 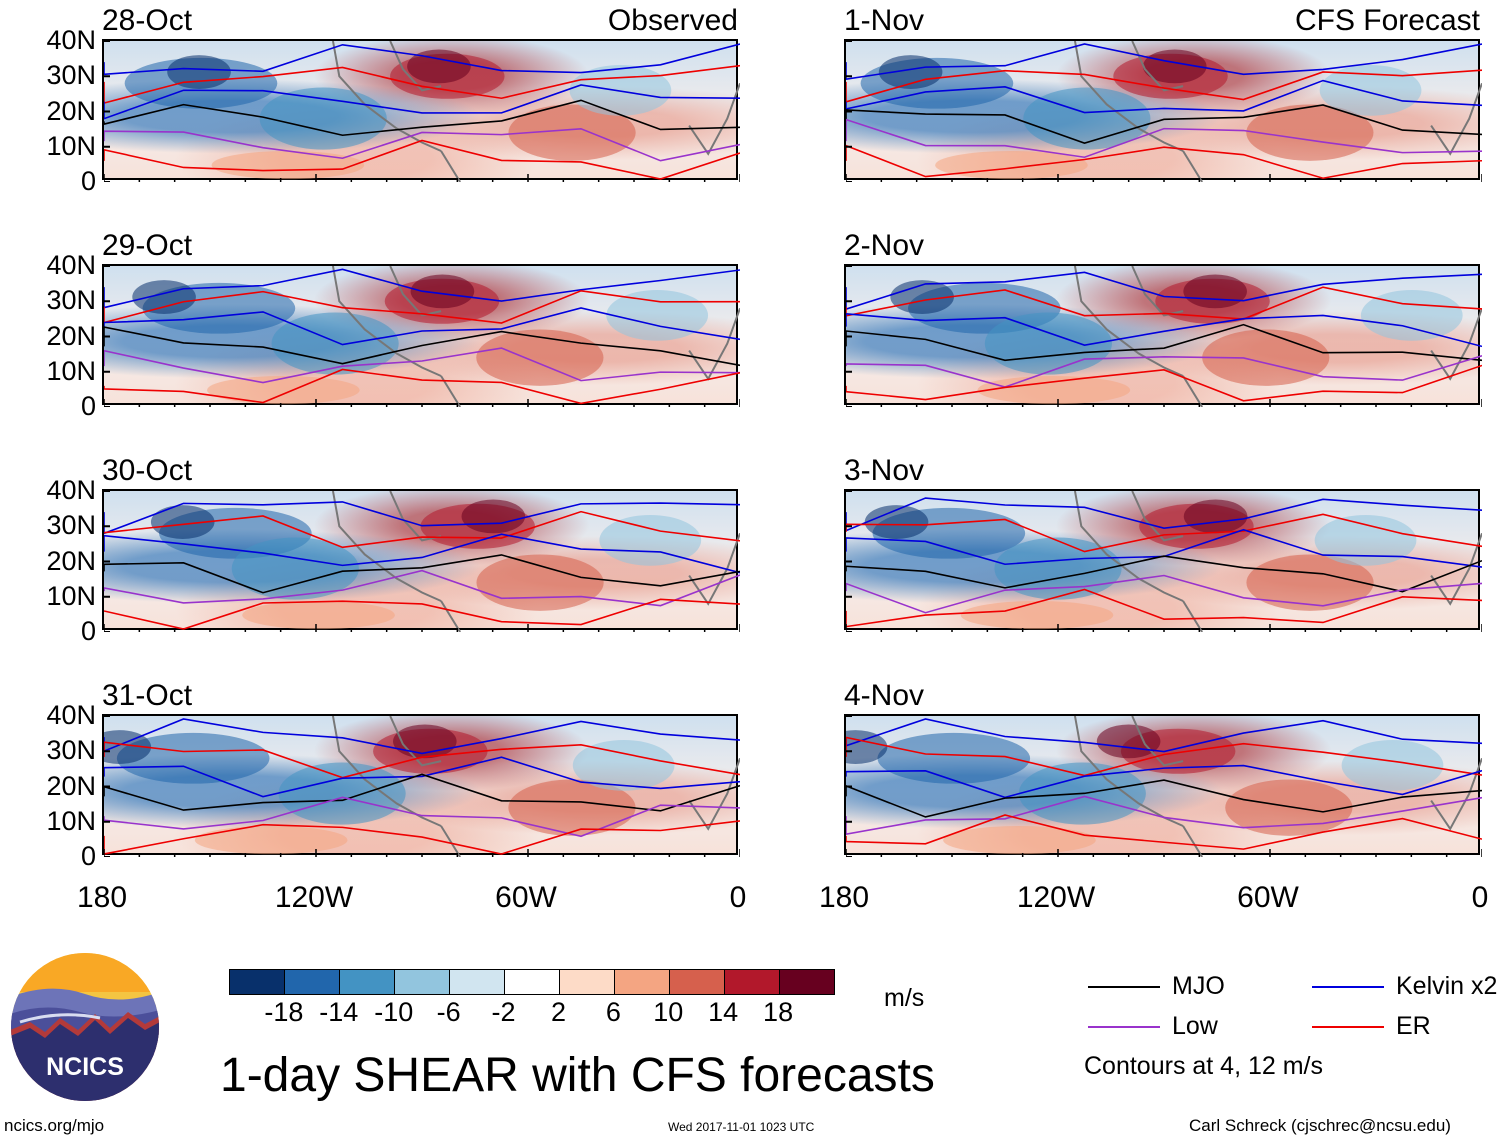 What do you see at coordinates (884, 20) in the screenshot?
I see `panel-date-label: 1-Nov` at bounding box center [884, 20].